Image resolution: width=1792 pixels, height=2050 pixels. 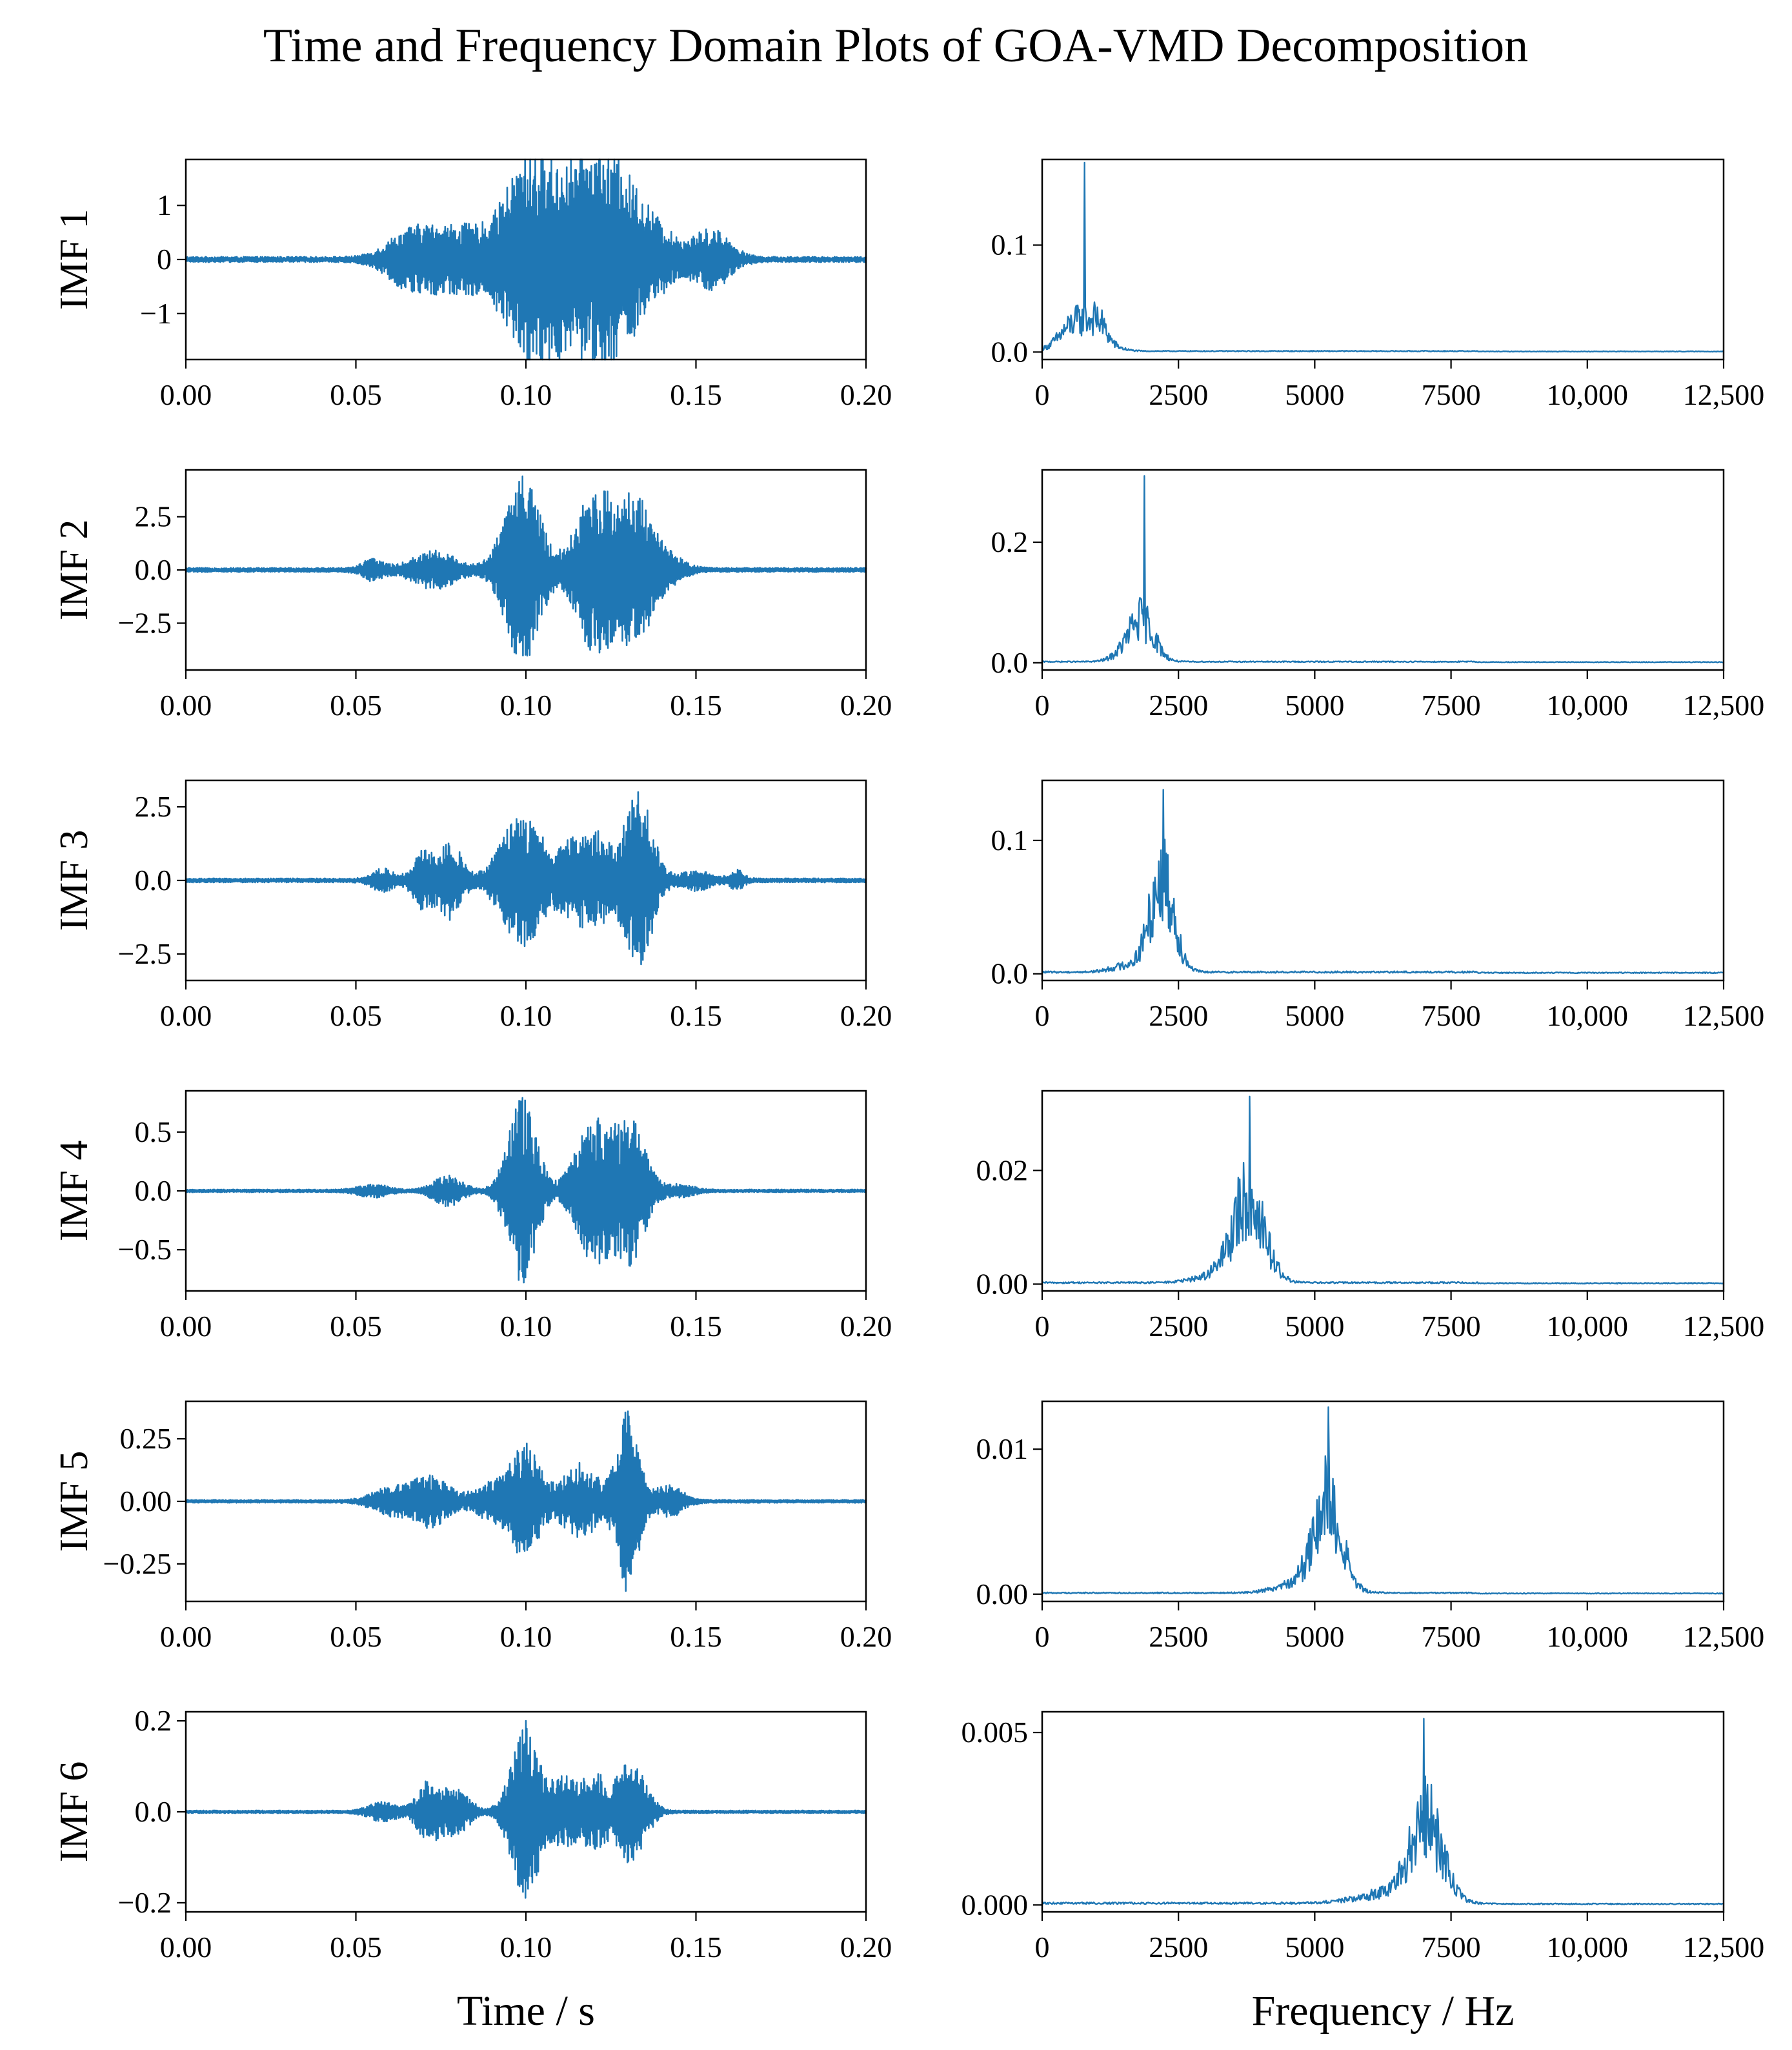 I want to click on freq-panel-imf5: 0 2500 5000 7500 10,000 12,500 0.00 0.01, so click(x=1370, y=1526).